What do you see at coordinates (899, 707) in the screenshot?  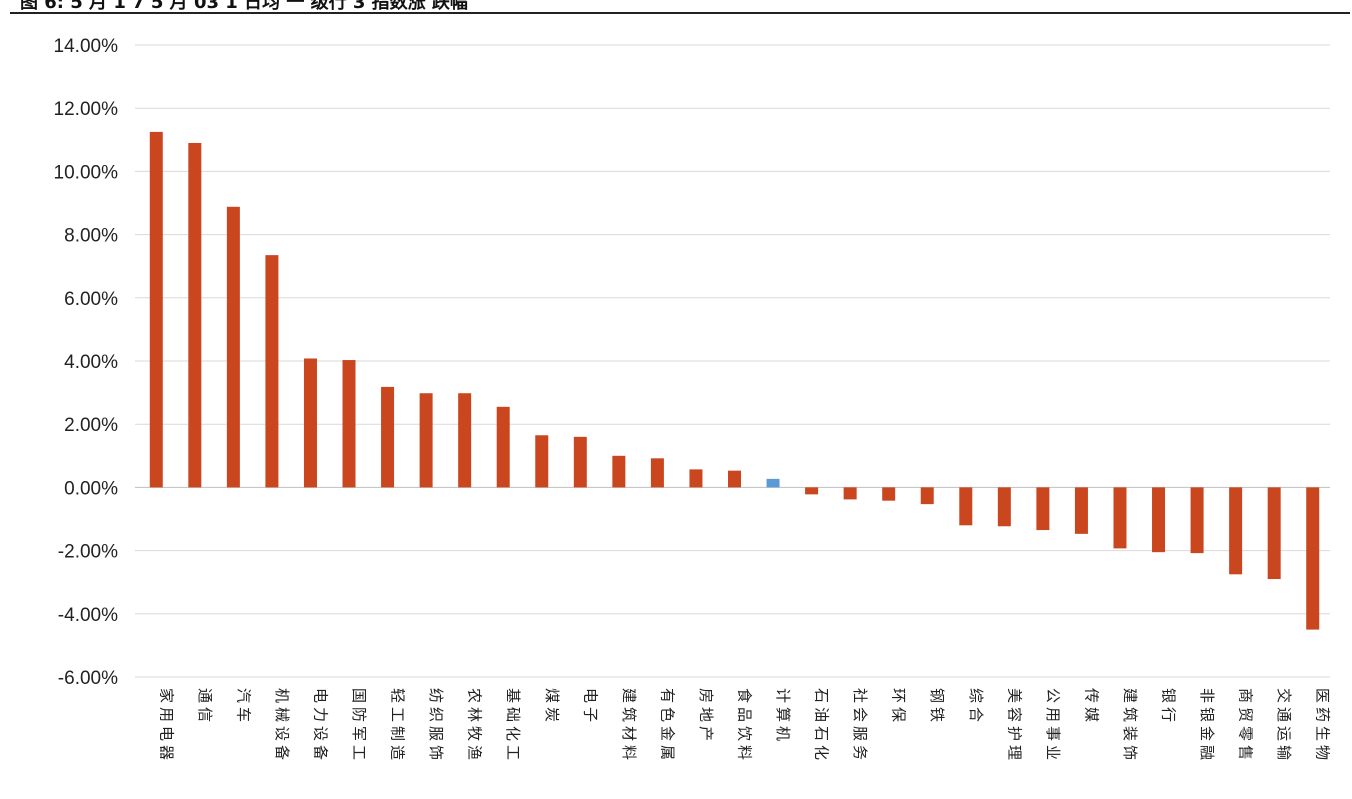 I see `x-tick-label: 环保` at bounding box center [899, 707].